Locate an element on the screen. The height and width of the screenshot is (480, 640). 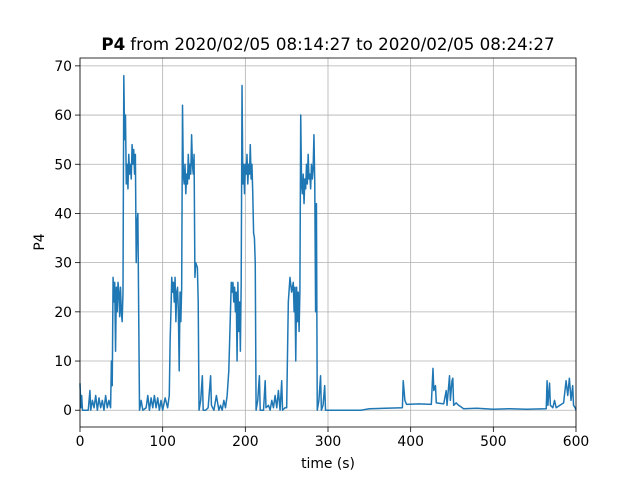
x-tick-label: 100 is located at coordinates (162, 442).